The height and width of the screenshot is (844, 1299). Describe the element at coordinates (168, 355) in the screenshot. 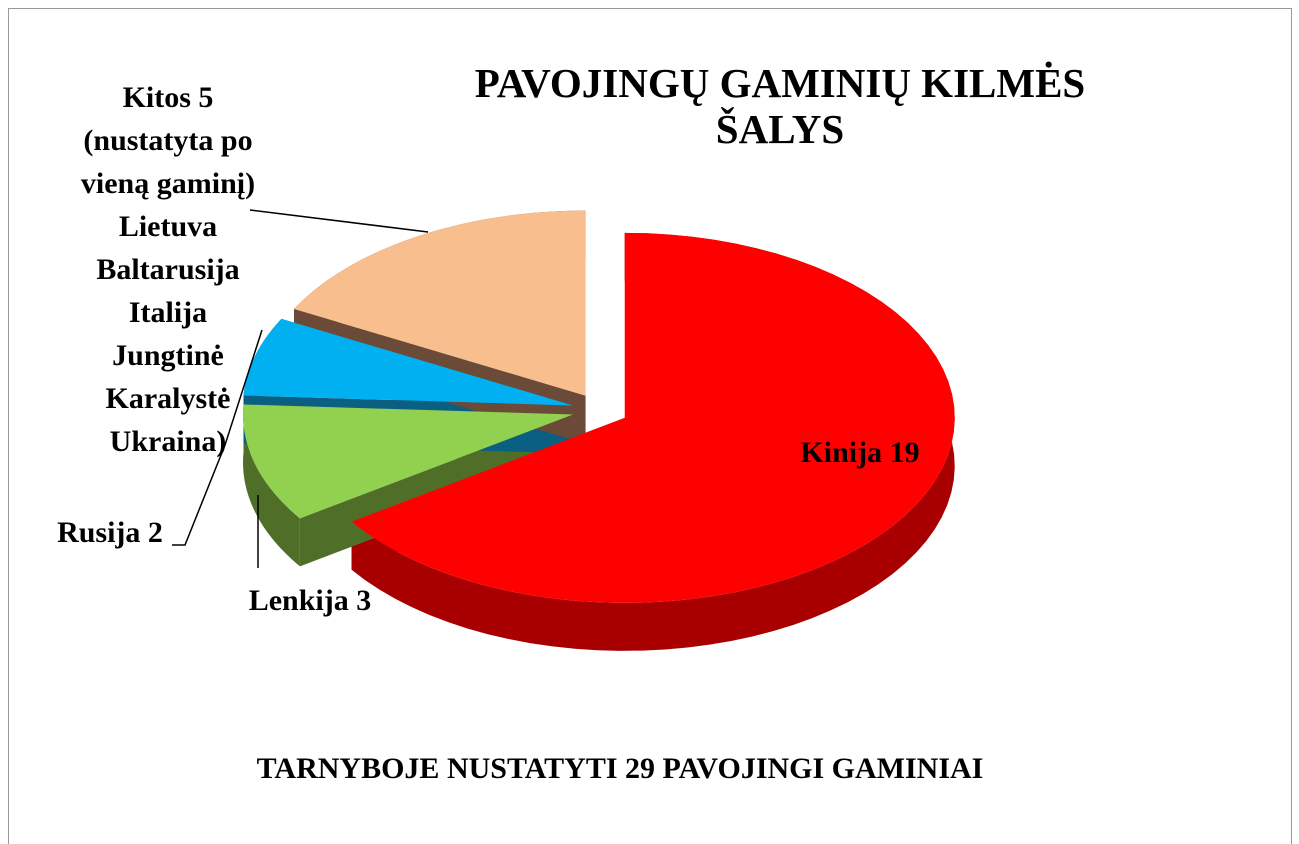

I see `data-label: Jungtinė` at that location.